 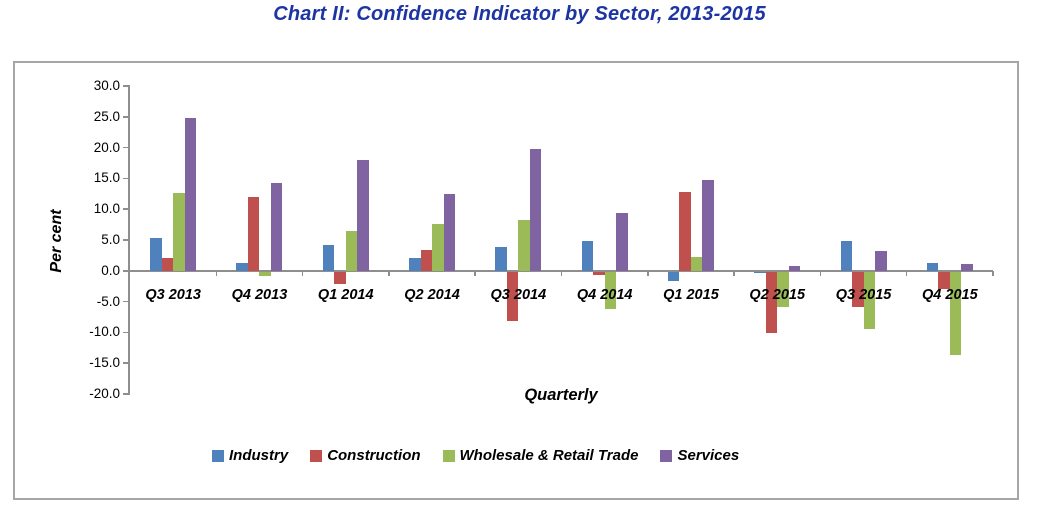 What do you see at coordinates (108, 301) in the screenshot?
I see `y-axis-tick-label: -5.0` at bounding box center [108, 301].